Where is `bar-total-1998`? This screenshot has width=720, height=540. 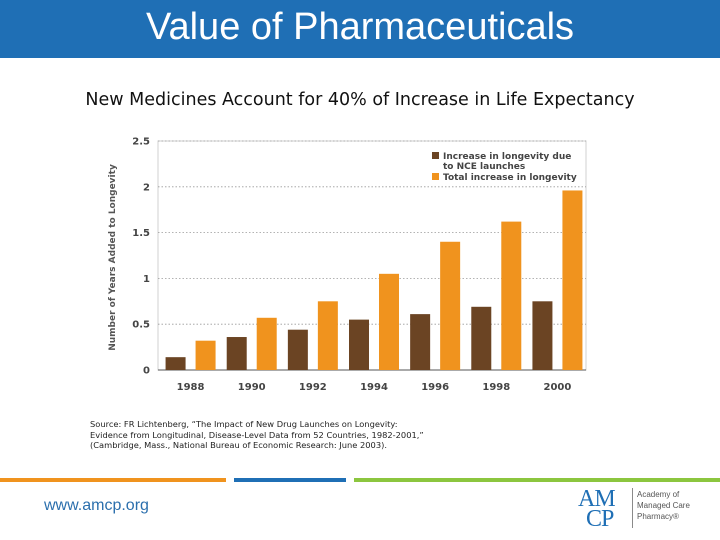
bar-total-1998 is located at coordinates (511, 295).